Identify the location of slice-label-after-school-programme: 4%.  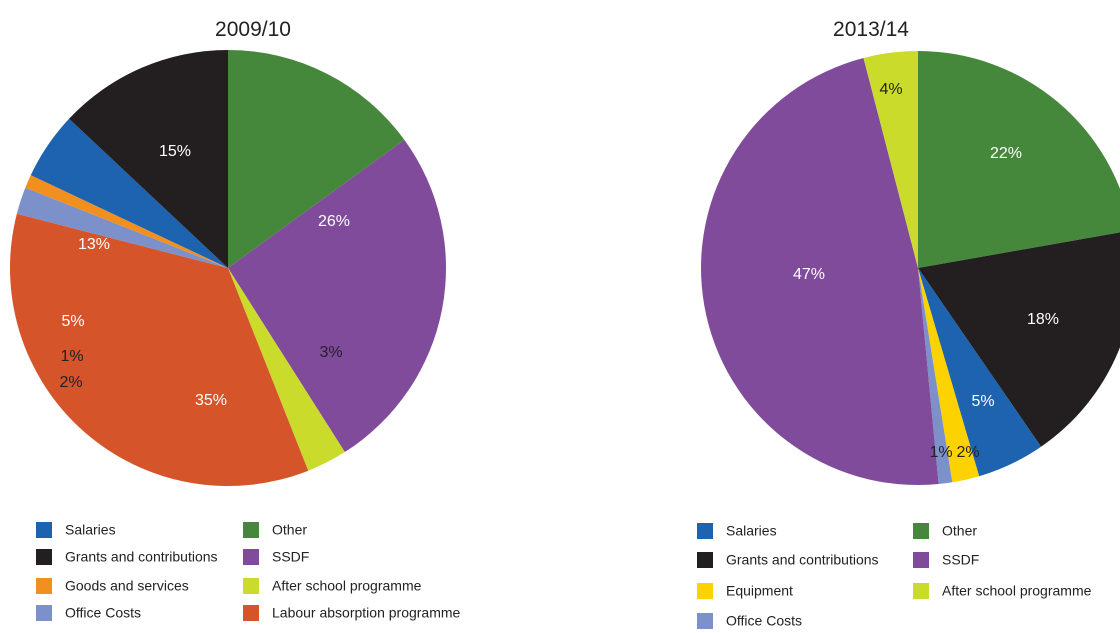
(890, 89).